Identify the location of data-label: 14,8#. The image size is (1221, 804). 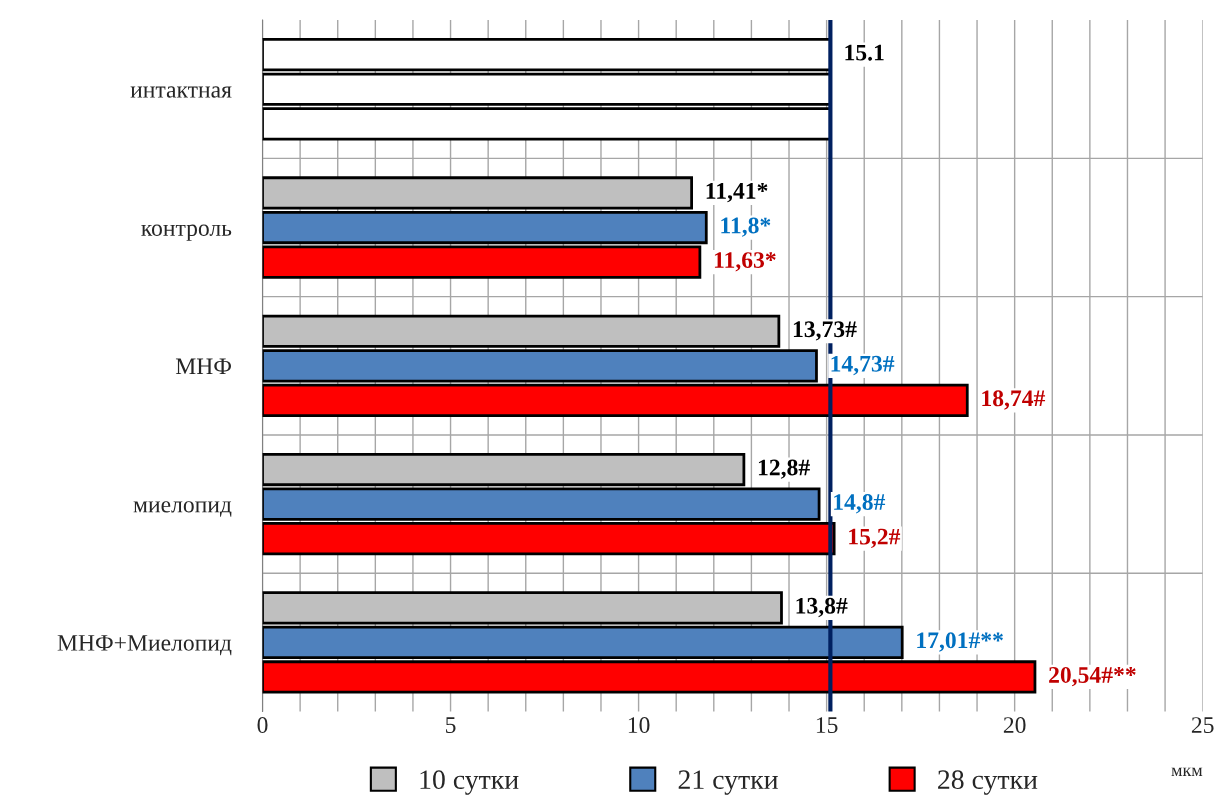
(860, 504).